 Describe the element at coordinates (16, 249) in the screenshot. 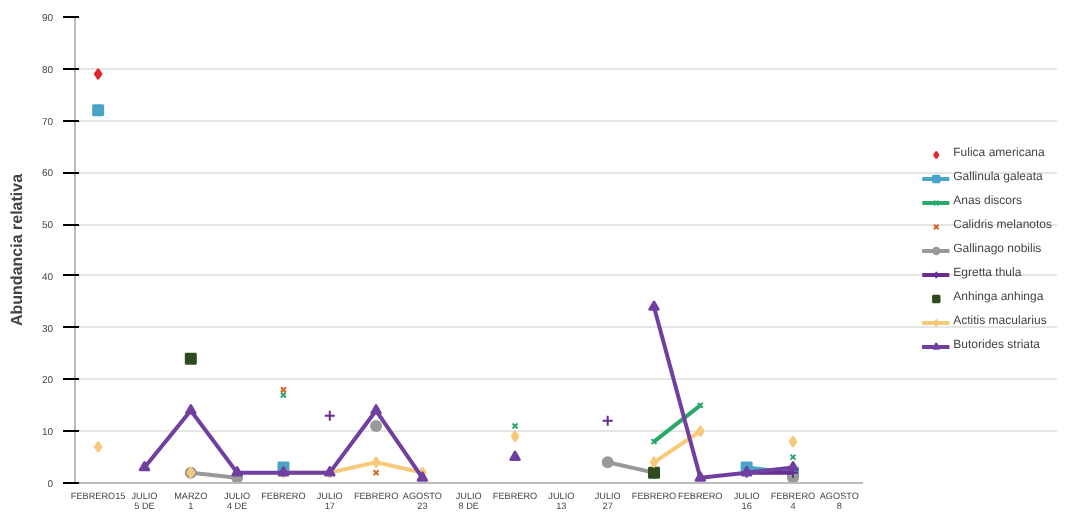

I see `y-axis-title: Abundancia relativa` at that location.